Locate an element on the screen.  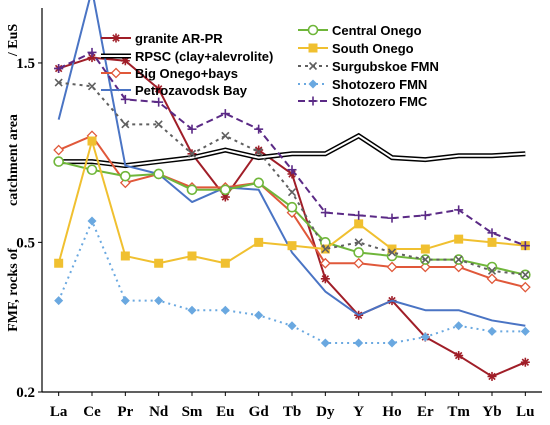
legend-label: granite AR-PR is located at coordinates (179, 38).